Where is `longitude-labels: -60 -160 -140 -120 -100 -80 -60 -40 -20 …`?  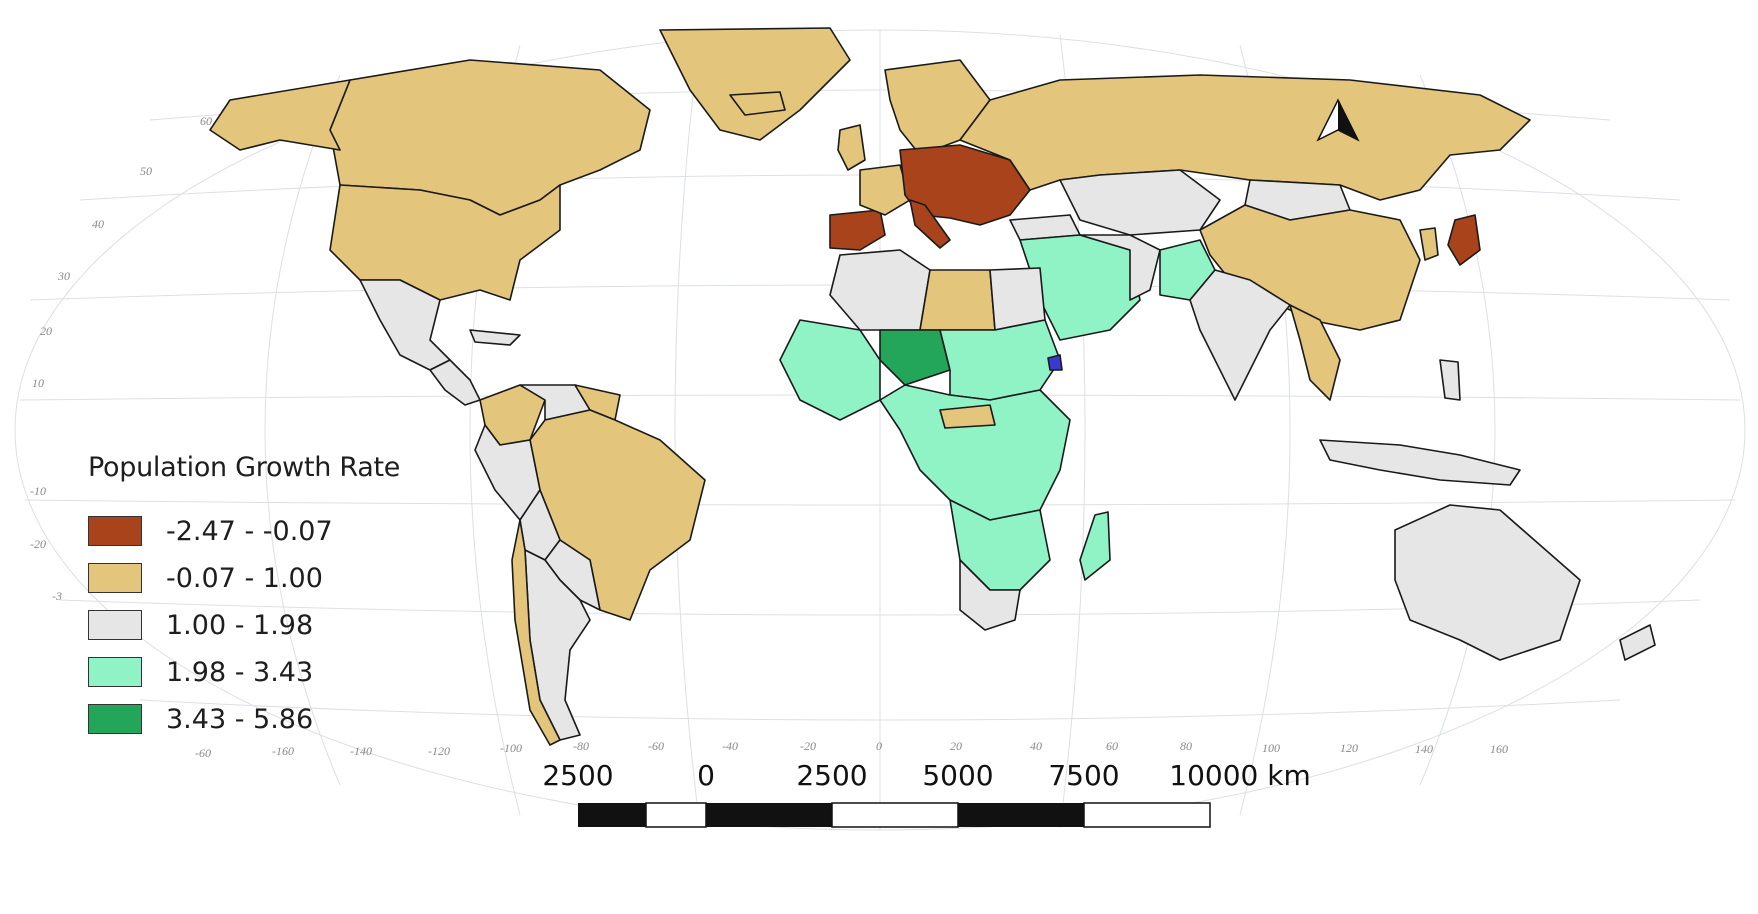 longitude-labels: -60 -160 -140 -120 -100 -80 -60 -40 -20 … is located at coordinates (851, 749).